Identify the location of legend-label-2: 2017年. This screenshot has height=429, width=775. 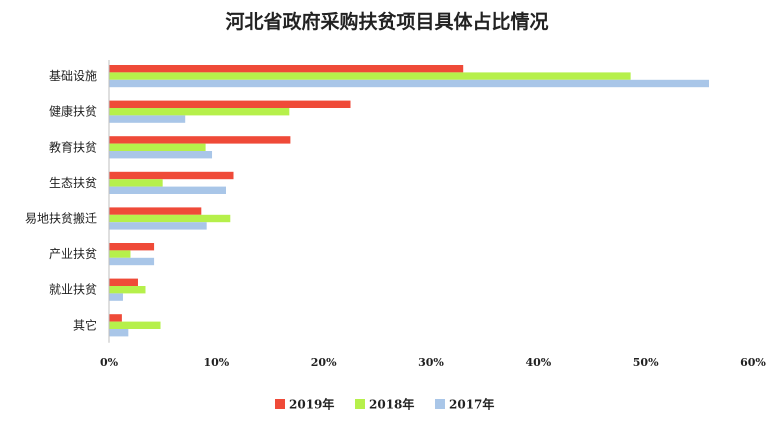
(471, 404).